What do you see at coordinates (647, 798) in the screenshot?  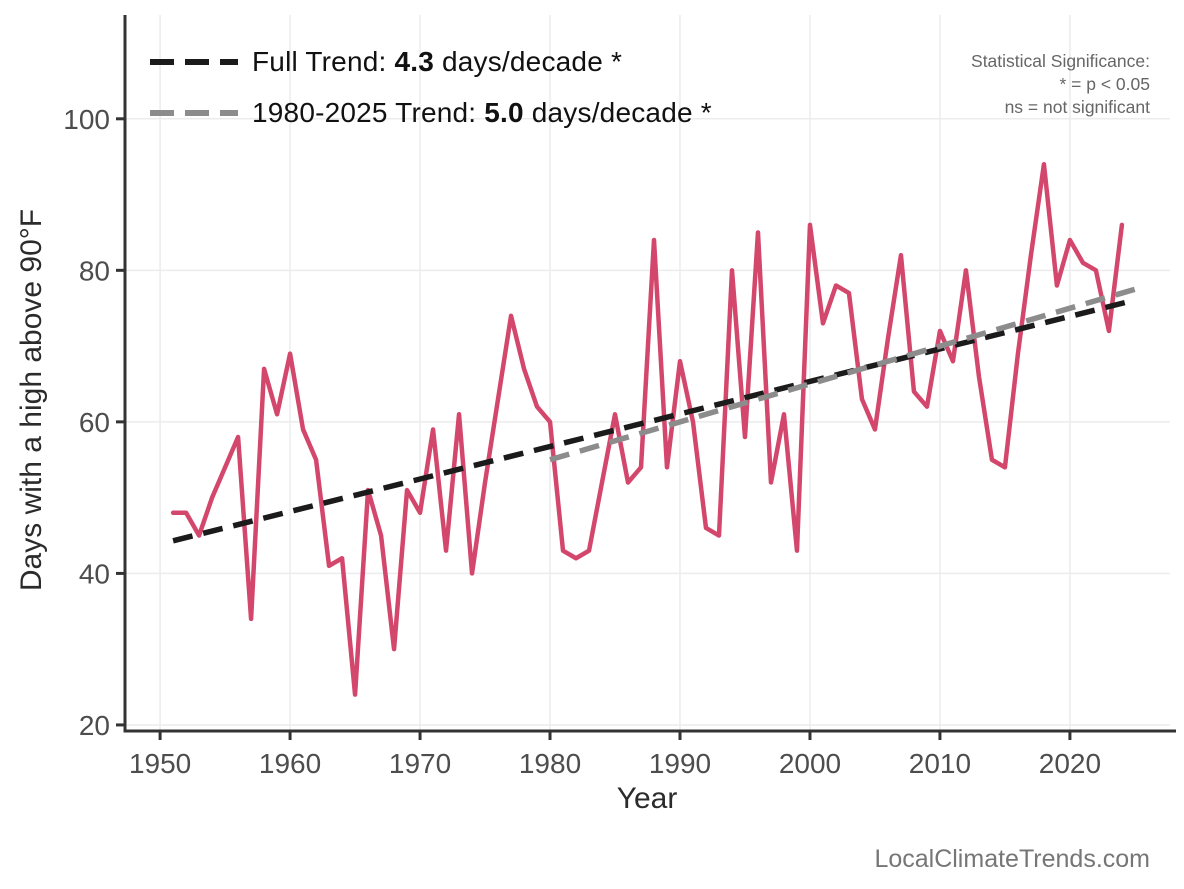 I see `x-axis-title: Year` at bounding box center [647, 798].